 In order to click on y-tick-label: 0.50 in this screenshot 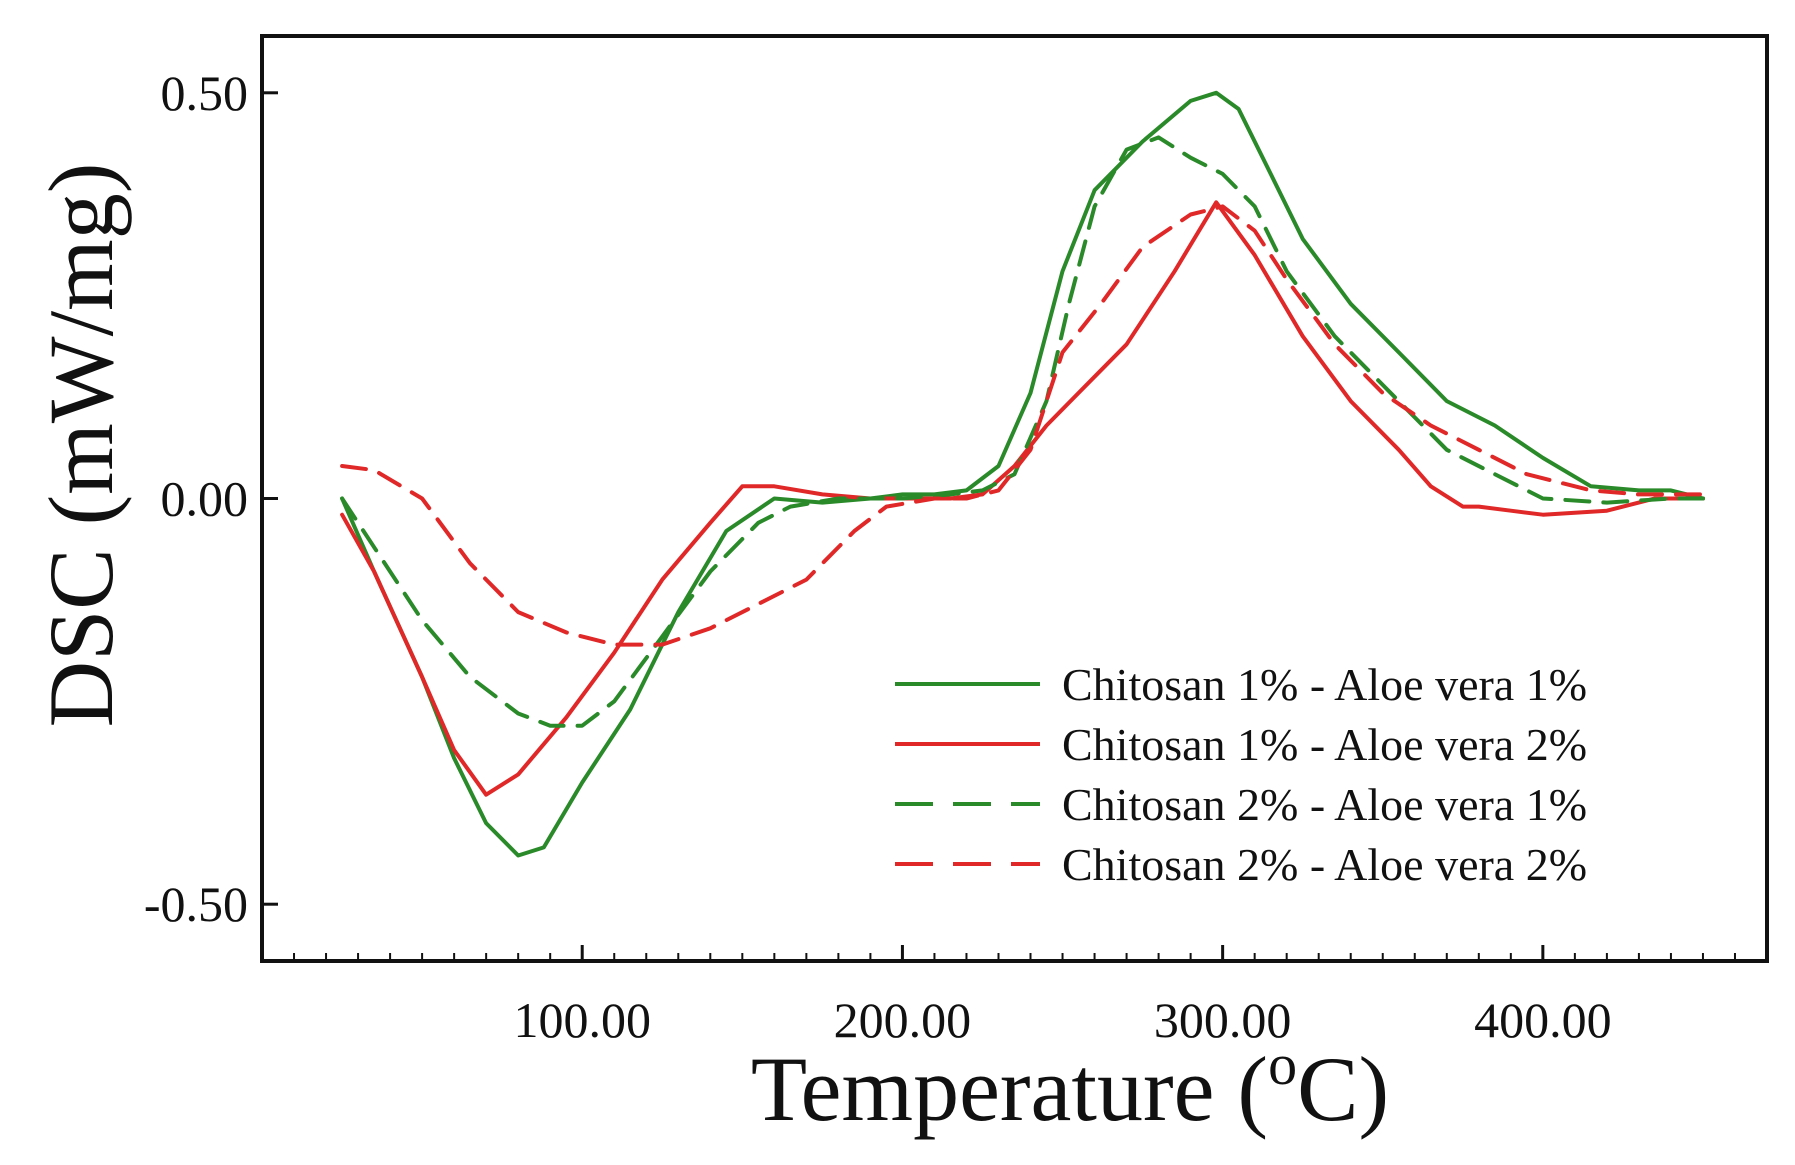, I will do `click(205, 93)`.